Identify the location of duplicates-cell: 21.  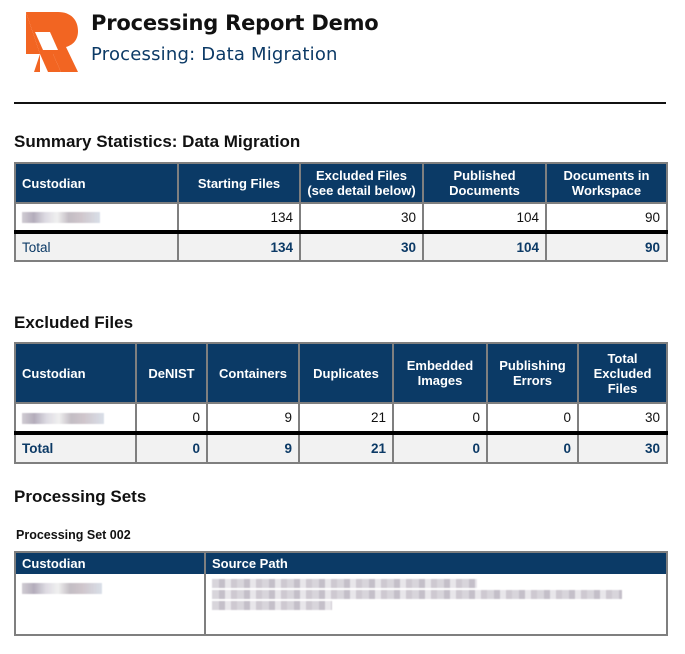
(346, 418).